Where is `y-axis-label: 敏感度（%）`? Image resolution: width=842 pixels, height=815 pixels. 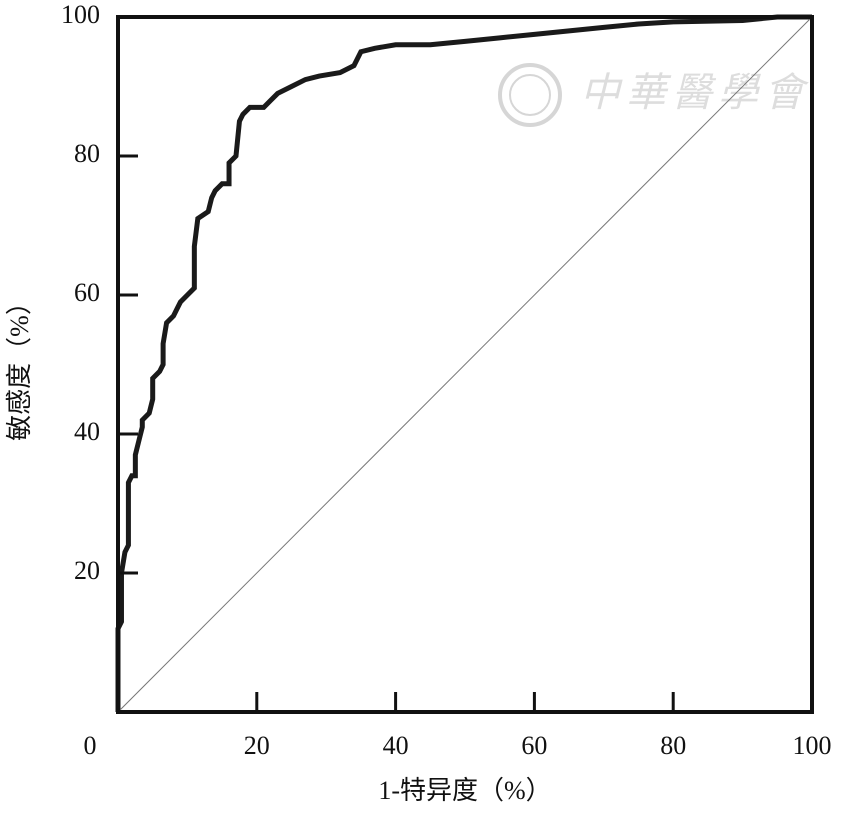
y-axis-label: 敏感度（%） is located at coordinates (19, 365).